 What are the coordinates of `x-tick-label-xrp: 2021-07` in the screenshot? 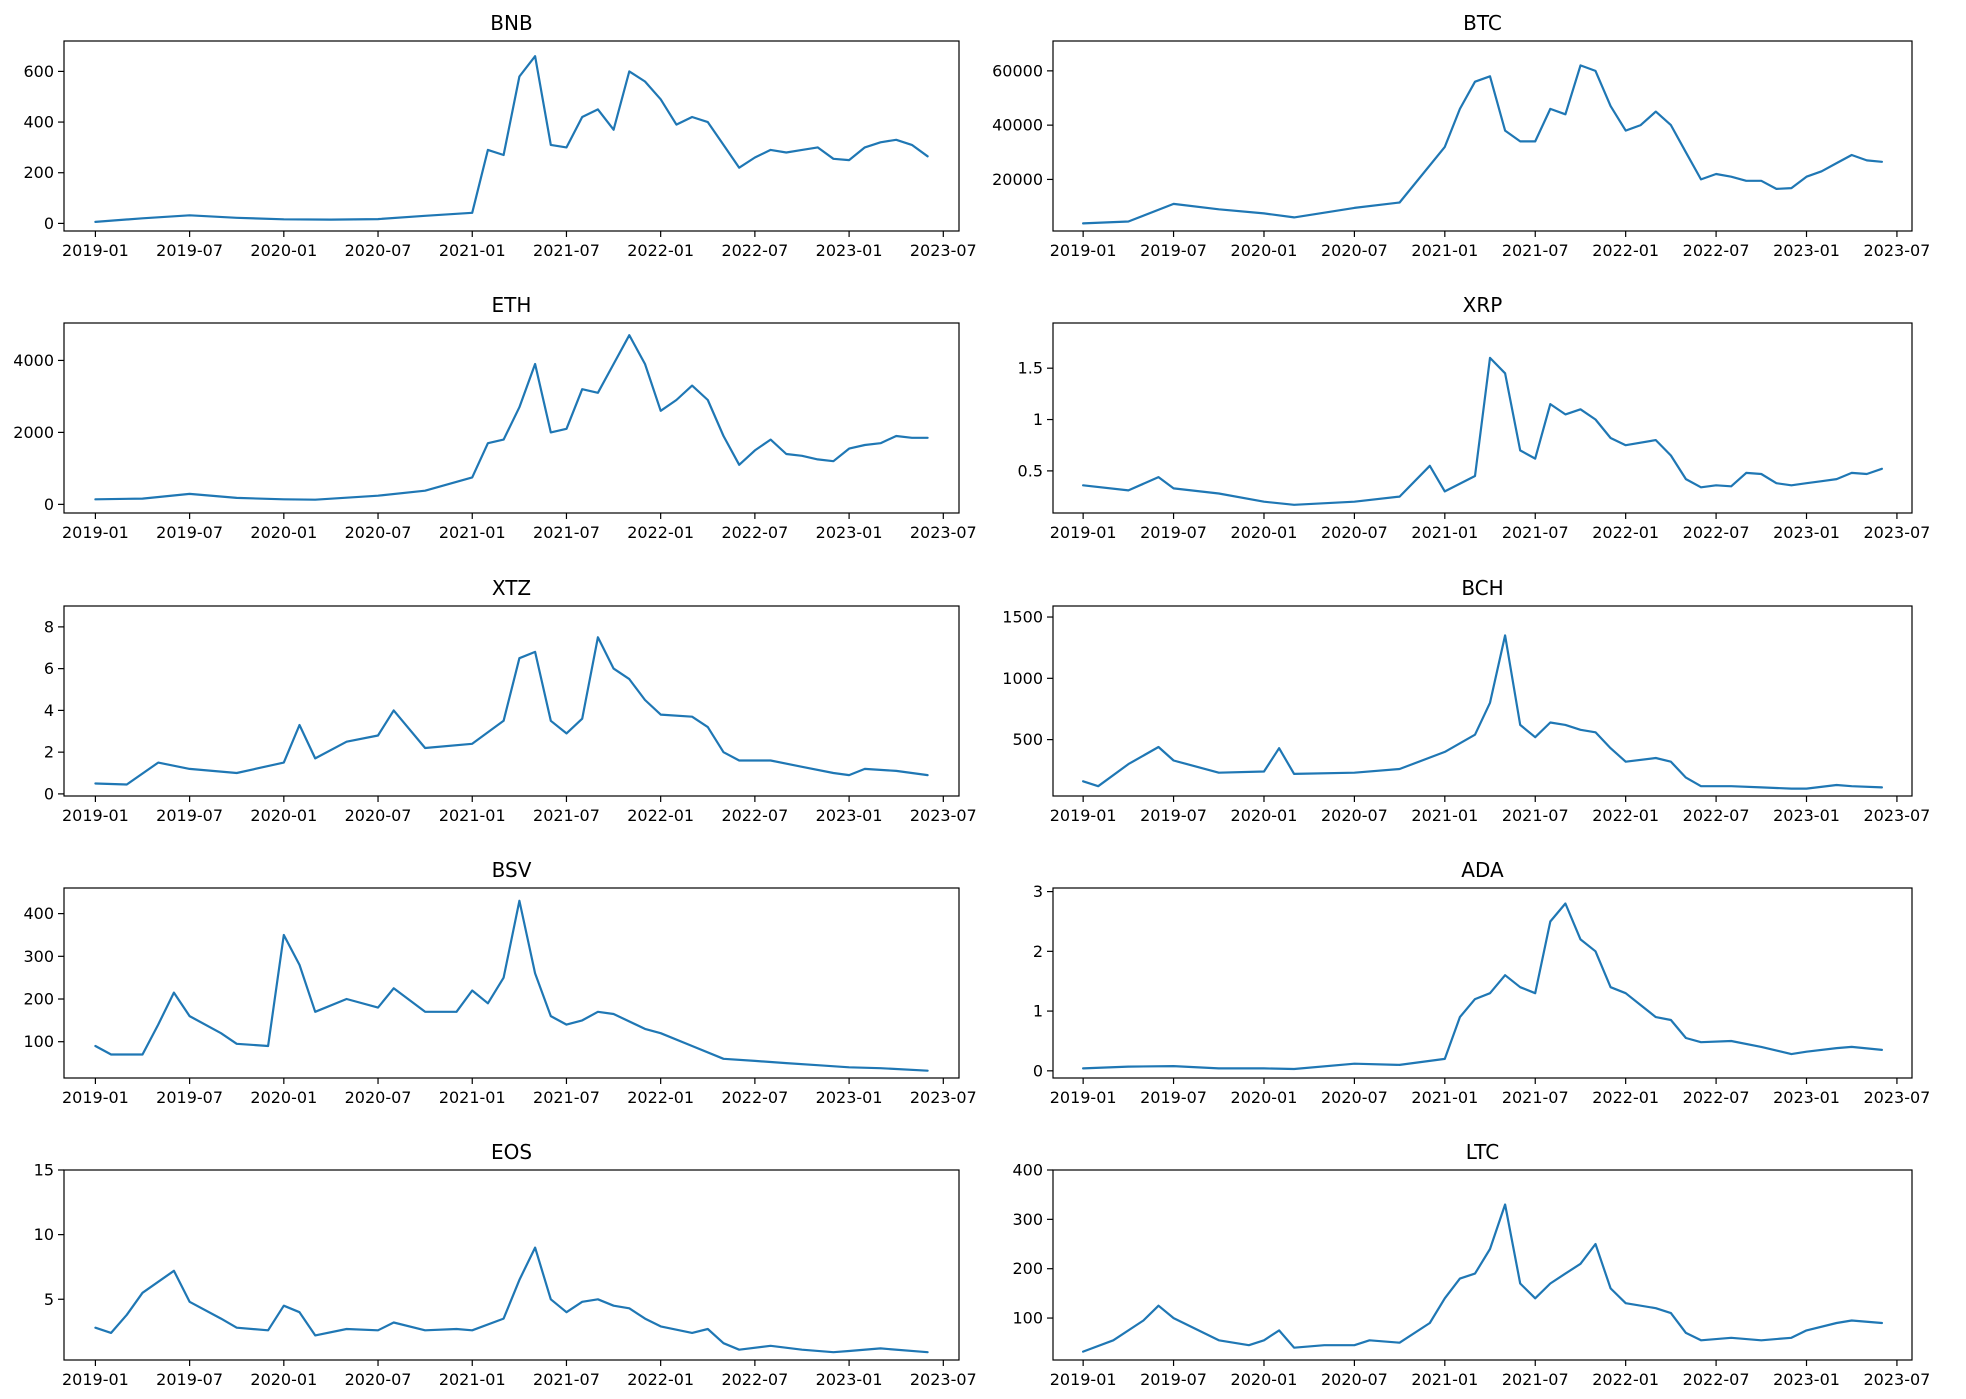 It's located at (1535, 532).